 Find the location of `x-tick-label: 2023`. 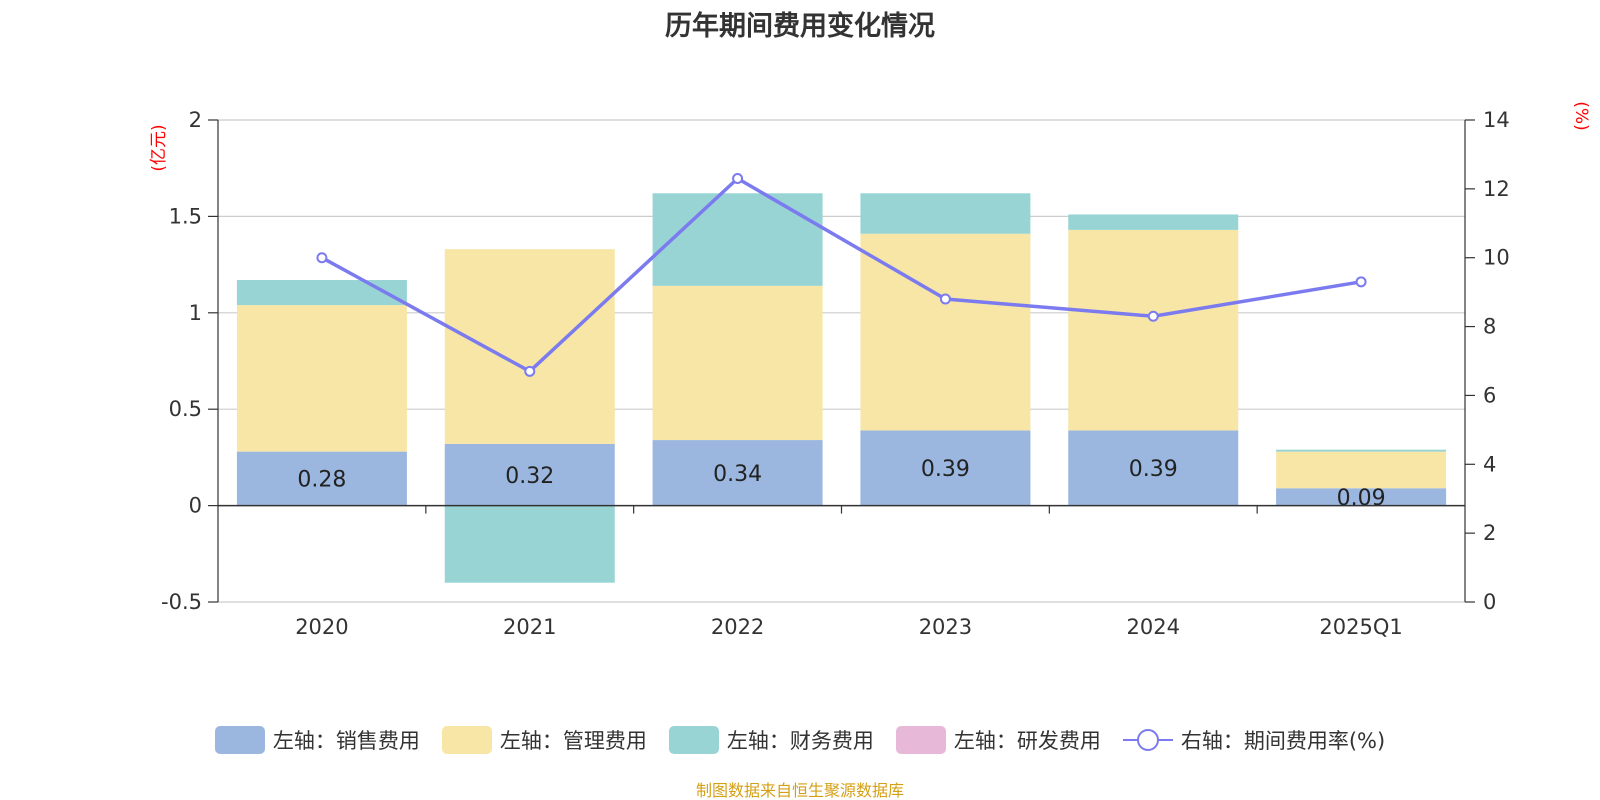

x-tick-label: 2023 is located at coordinates (945, 627).